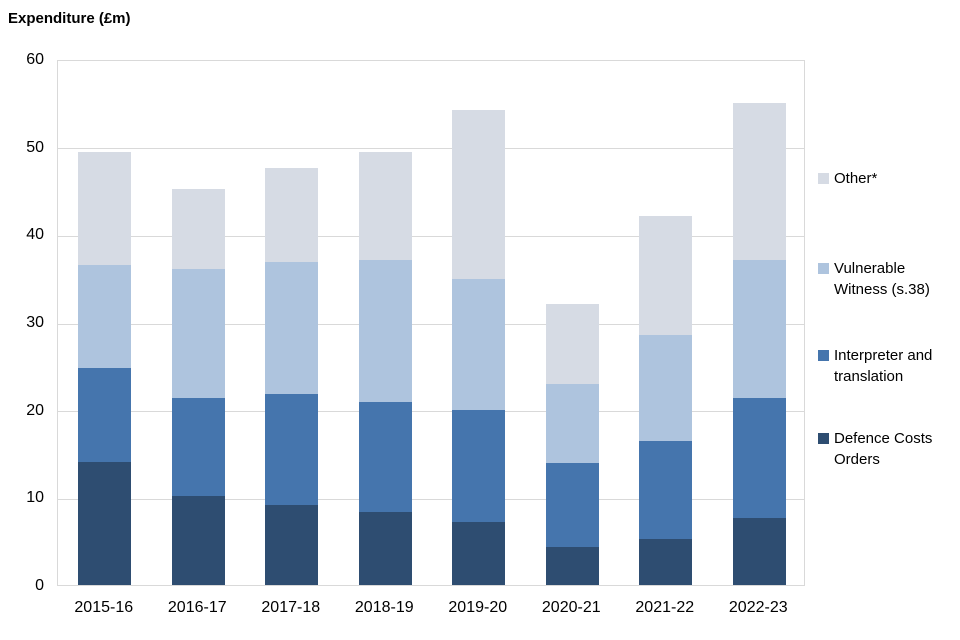 The height and width of the screenshot is (640, 960). I want to click on legend-item-defence-costs-orders: Defence Costs Orders, so click(887, 449).